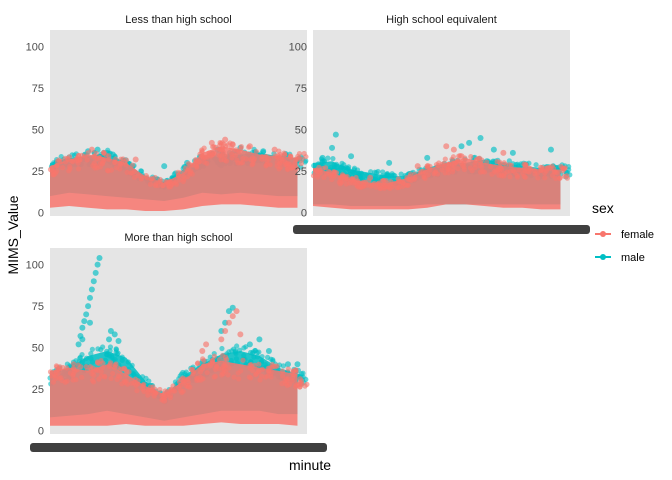 The height and width of the screenshot is (480, 672). Describe the element at coordinates (637, 235) in the screenshot. I see `legend-label: female` at that location.